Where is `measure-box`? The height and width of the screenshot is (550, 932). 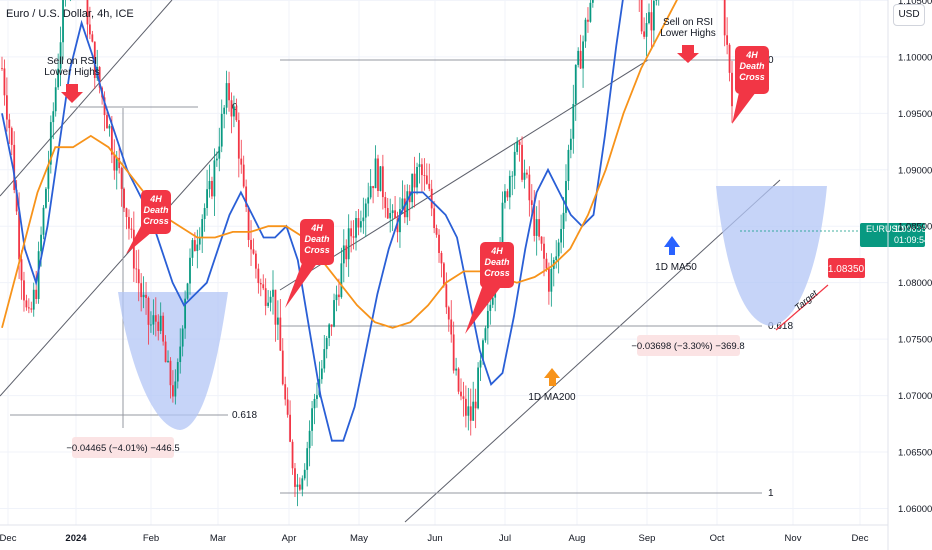
measure-box is located at coordinates (688, 345).